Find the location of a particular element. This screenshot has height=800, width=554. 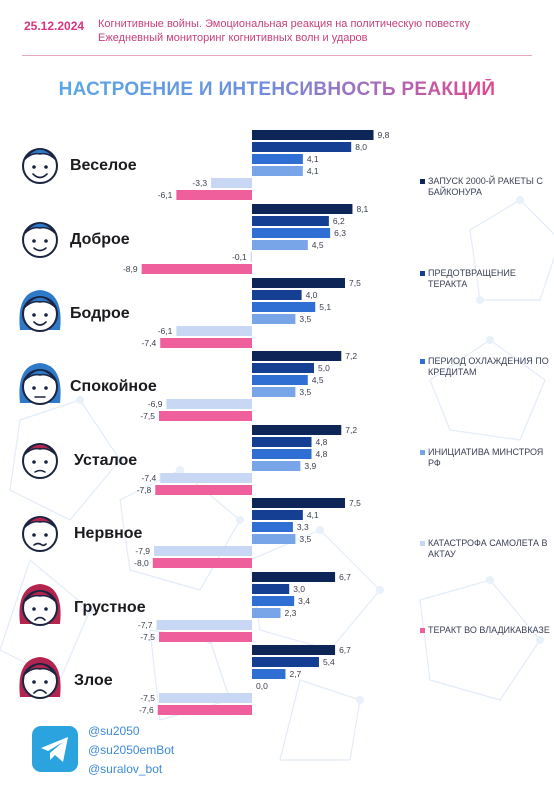

handle-suralov-bot: @suralov_bot is located at coordinates (125, 769).